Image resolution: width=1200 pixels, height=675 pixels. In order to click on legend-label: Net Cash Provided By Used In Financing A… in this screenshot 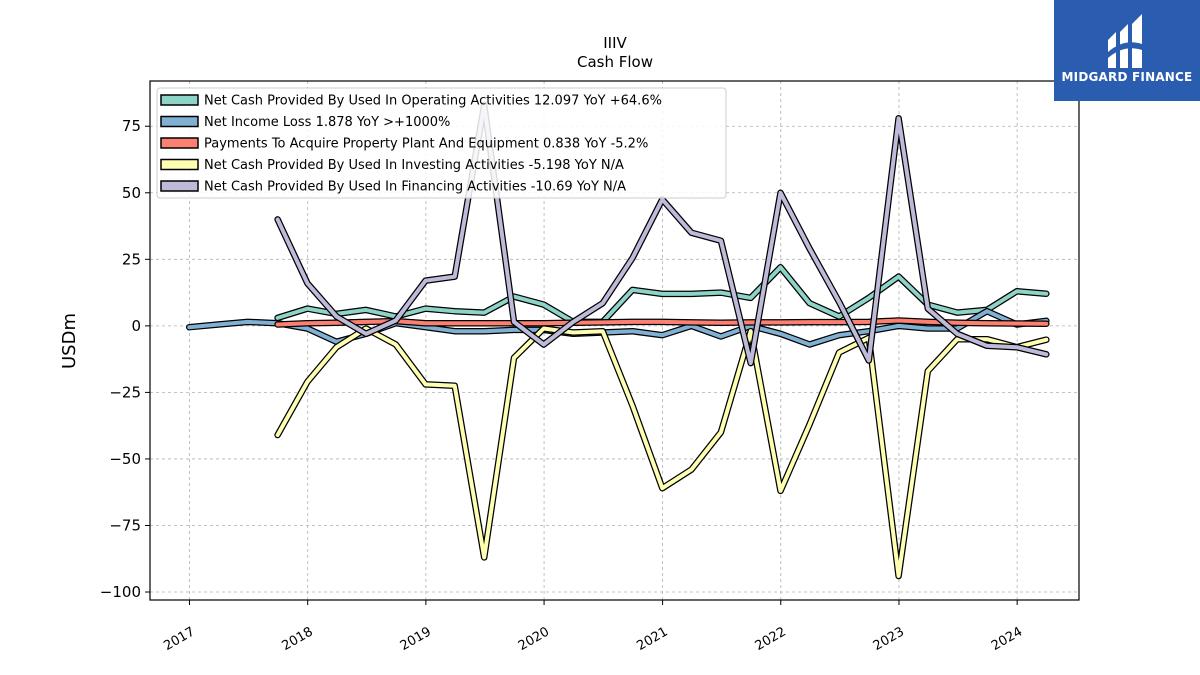, I will do `click(415, 187)`.